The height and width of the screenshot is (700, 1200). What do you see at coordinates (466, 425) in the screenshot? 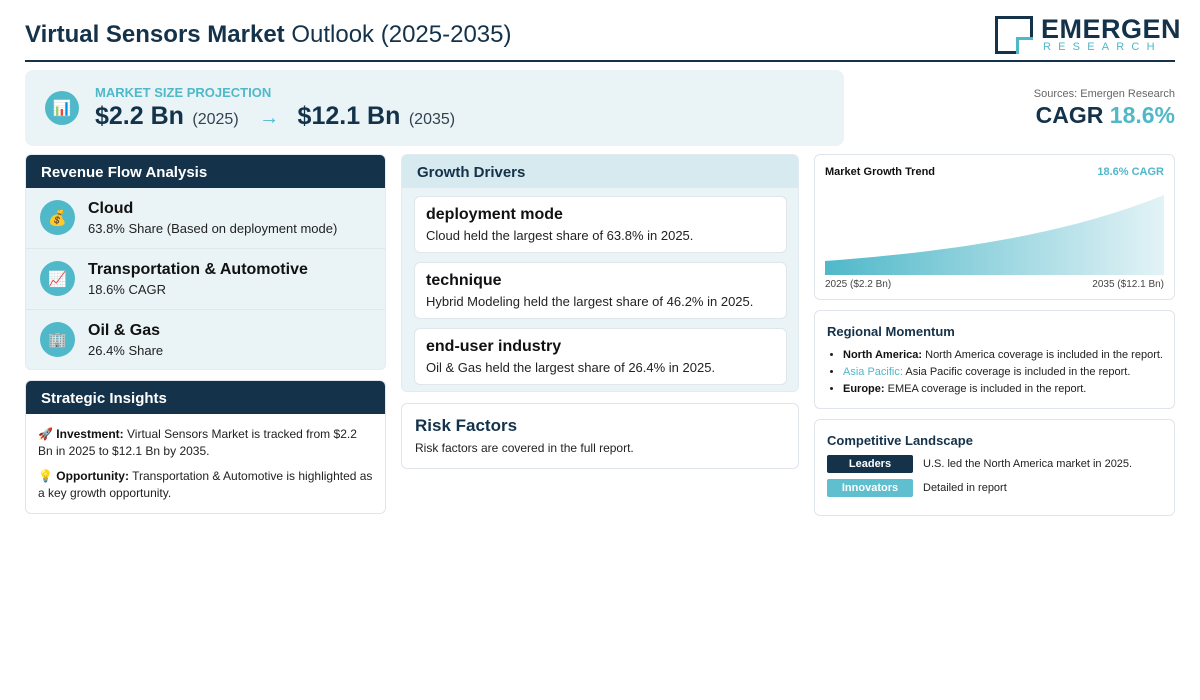
I see `risk-factors-title: Risk Factors` at bounding box center [466, 425].